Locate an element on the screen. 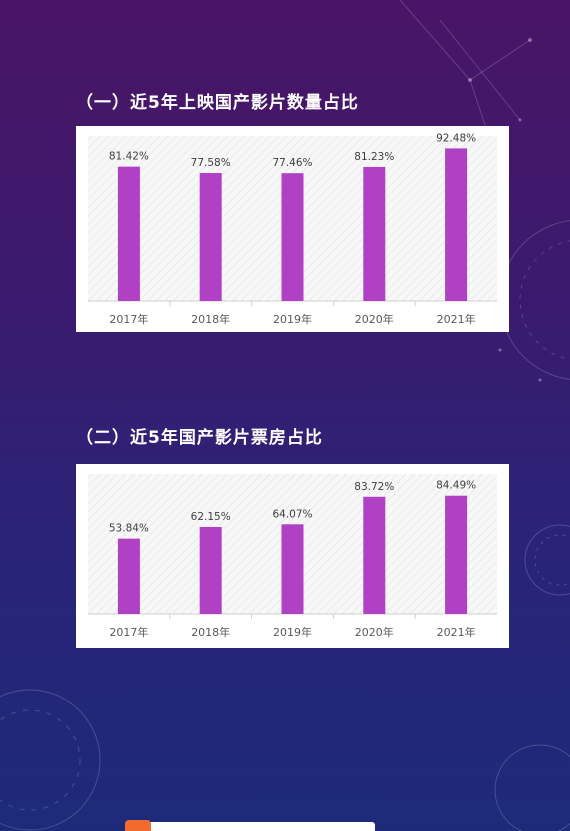 Image resolution: width=570 pixels, height=831 pixels. data-label: 53.84% is located at coordinates (129, 529).